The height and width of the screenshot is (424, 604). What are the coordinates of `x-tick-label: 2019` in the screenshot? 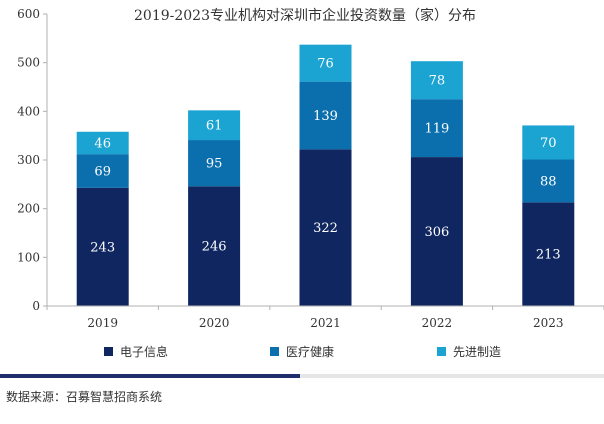 It's located at (102, 323).